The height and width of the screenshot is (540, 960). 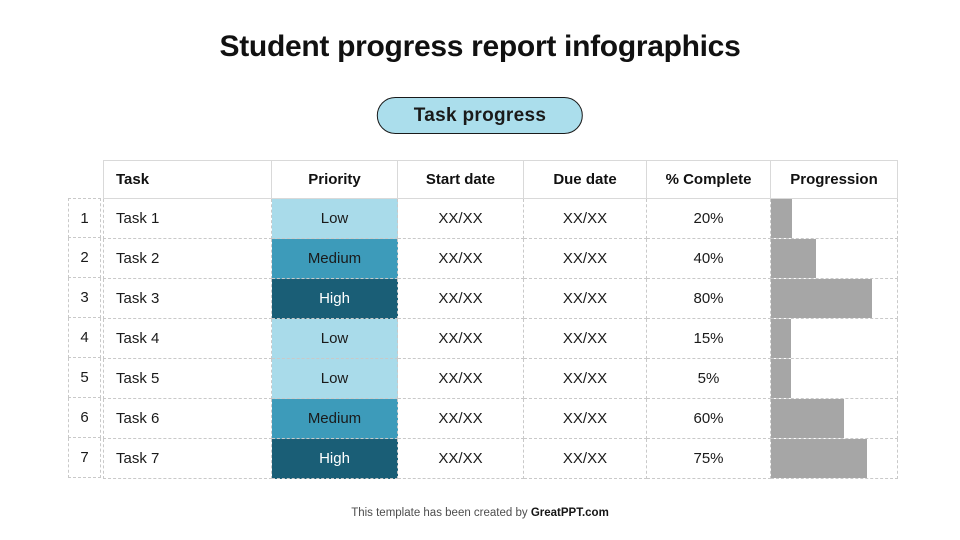 I want to click on column-header-task: Task, so click(x=187, y=179).